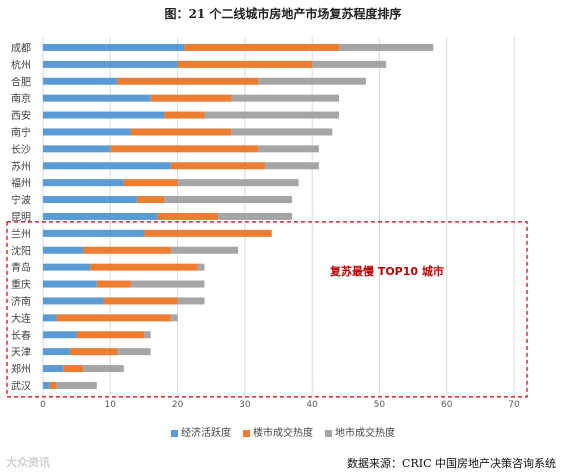 The image size is (566, 474). I want to click on legend: 经济活跃度 楼市成交热度 地市成交热度, so click(283, 431).